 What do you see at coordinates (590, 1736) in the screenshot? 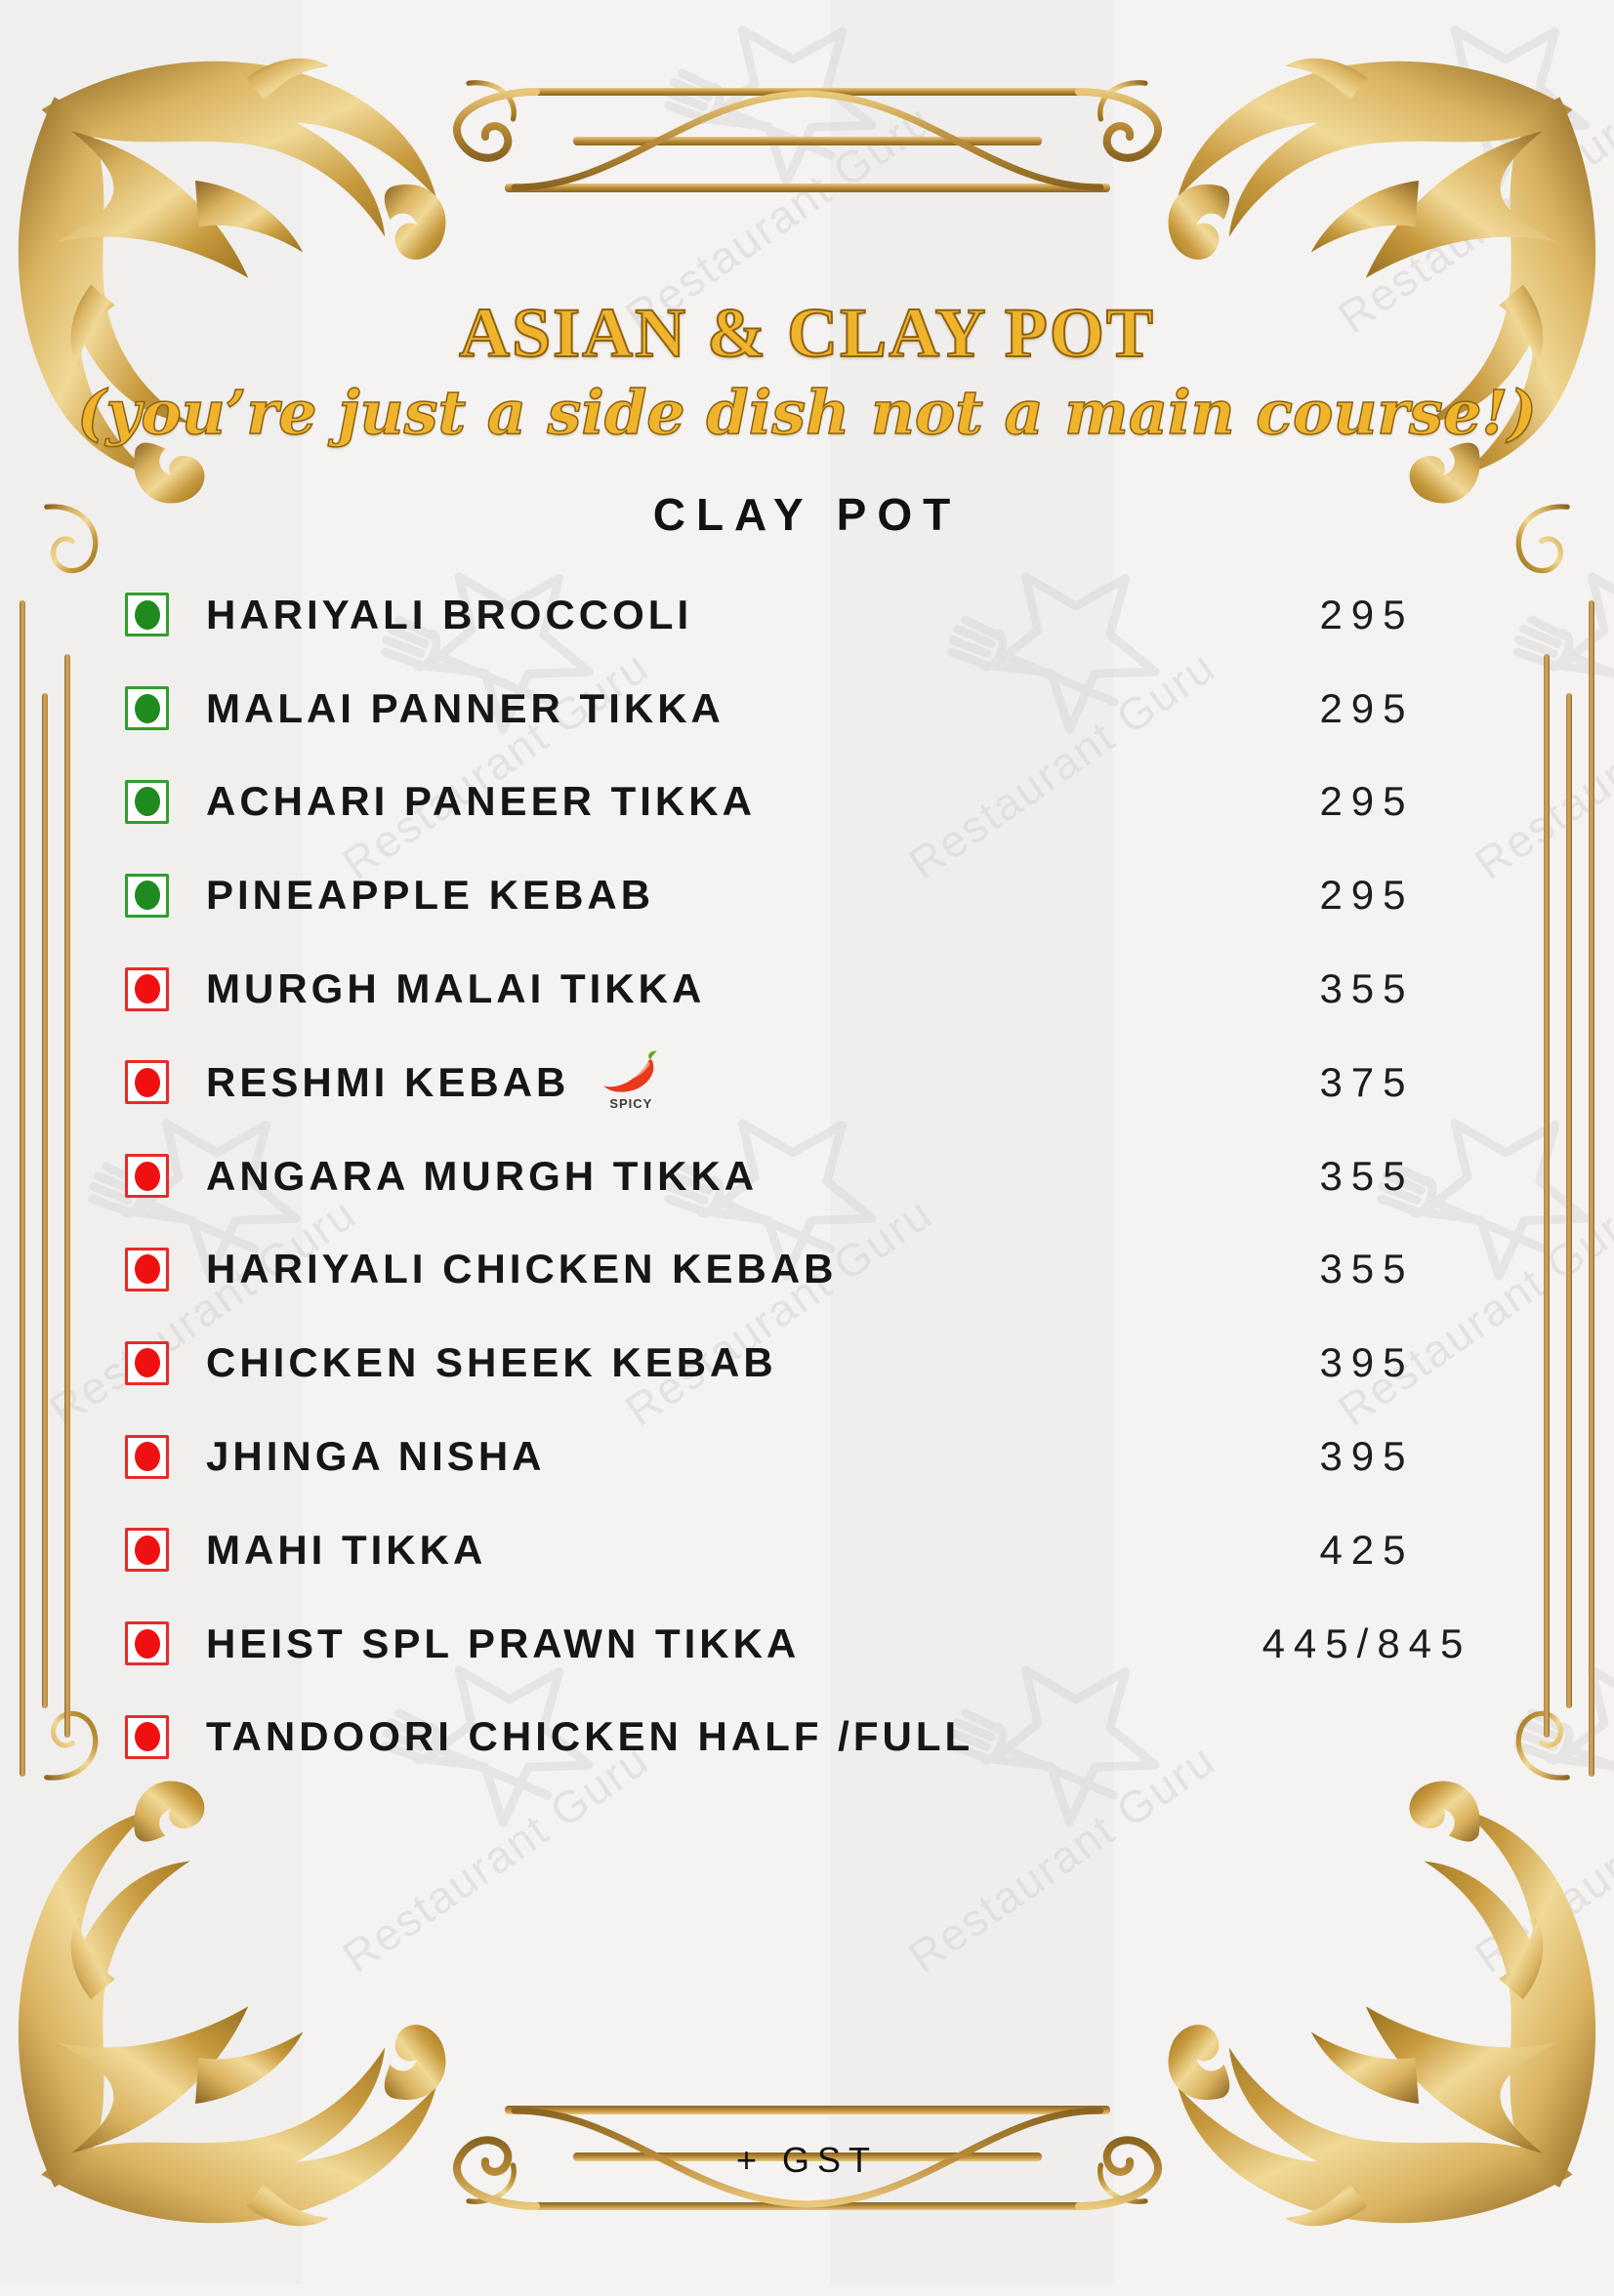
I see `menu-item-name: TANDOORI CHICKEN HALF /FULL` at bounding box center [590, 1736].